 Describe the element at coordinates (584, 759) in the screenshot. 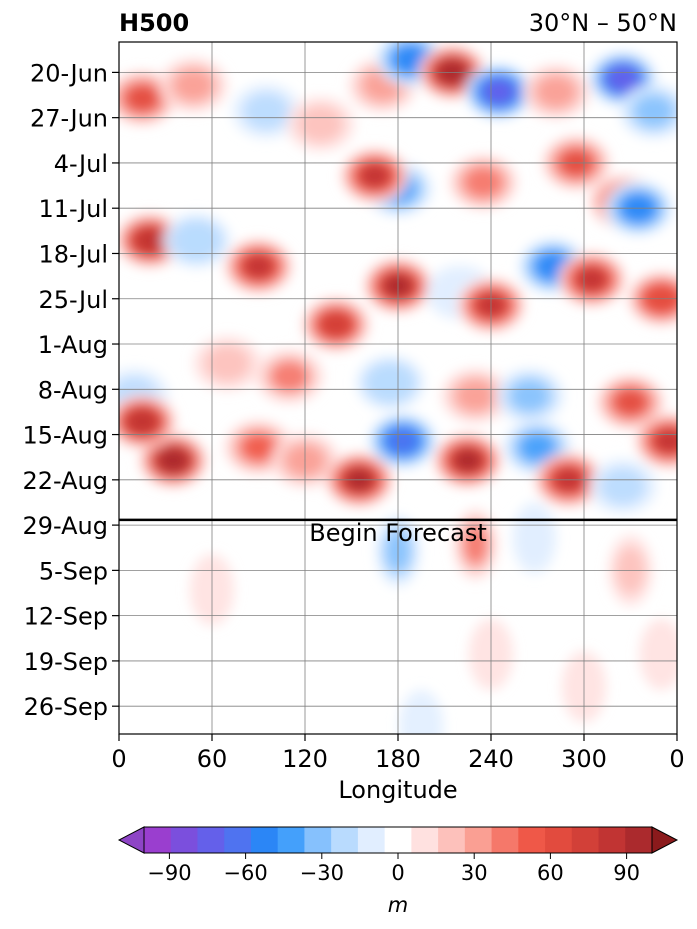

I see `x-tick-label: 300` at that location.